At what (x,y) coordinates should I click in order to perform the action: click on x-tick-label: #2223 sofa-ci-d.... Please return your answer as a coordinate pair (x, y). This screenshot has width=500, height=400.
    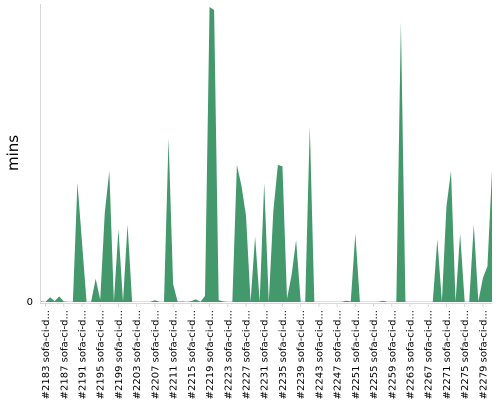
    Looking at the image, I should click on (228, 354).